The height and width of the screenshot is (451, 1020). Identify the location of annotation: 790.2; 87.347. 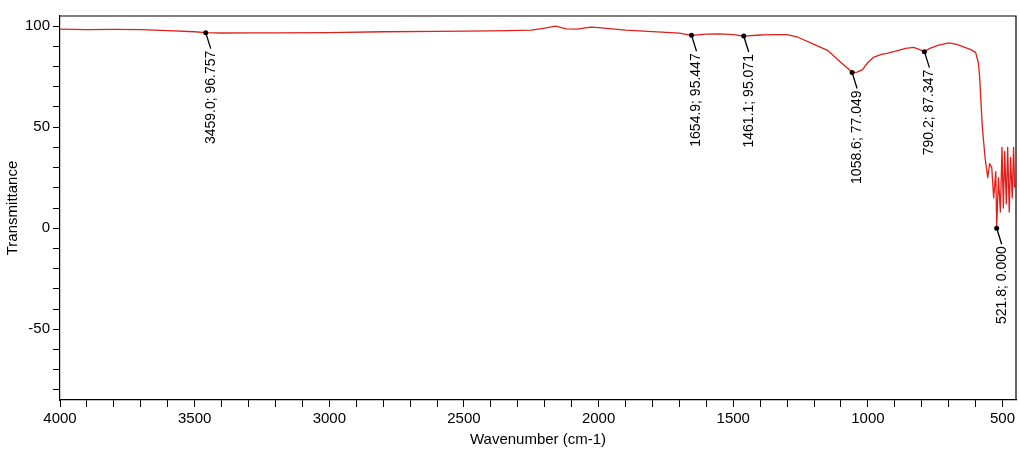
(928, 112).